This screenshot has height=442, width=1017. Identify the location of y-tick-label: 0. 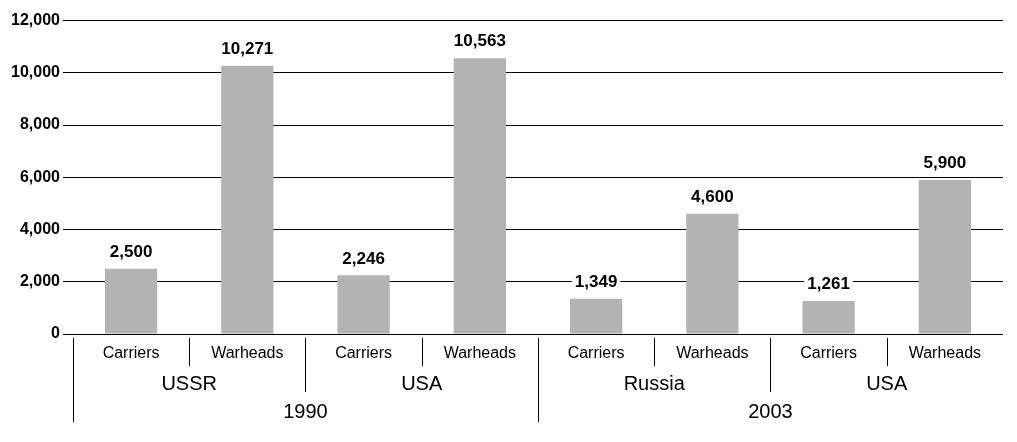
(56, 333).